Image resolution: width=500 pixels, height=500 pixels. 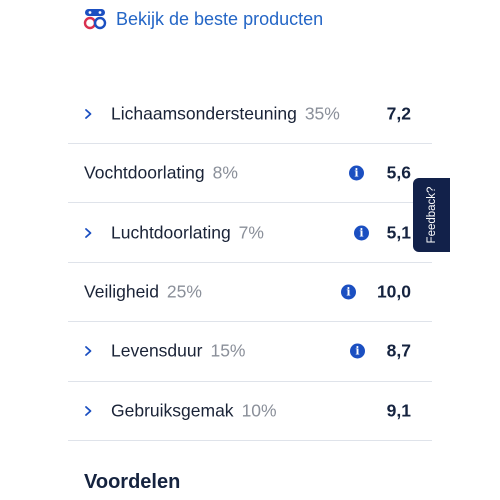 What do you see at coordinates (250, 352) in the screenshot?
I see `criterion-row-levensduur: Levensduur 15% i 8,7` at bounding box center [250, 352].